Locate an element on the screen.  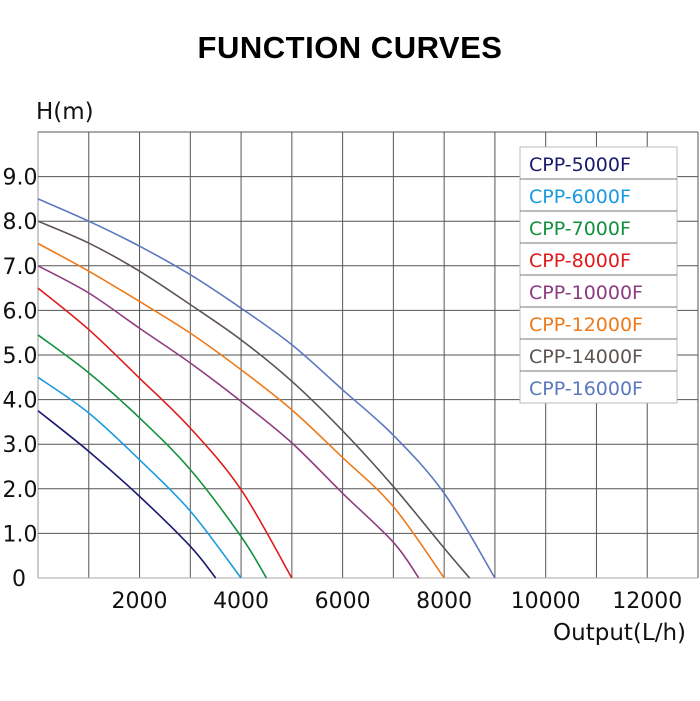
y-tick-label: 6.0 is located at coordinates (20, 311).